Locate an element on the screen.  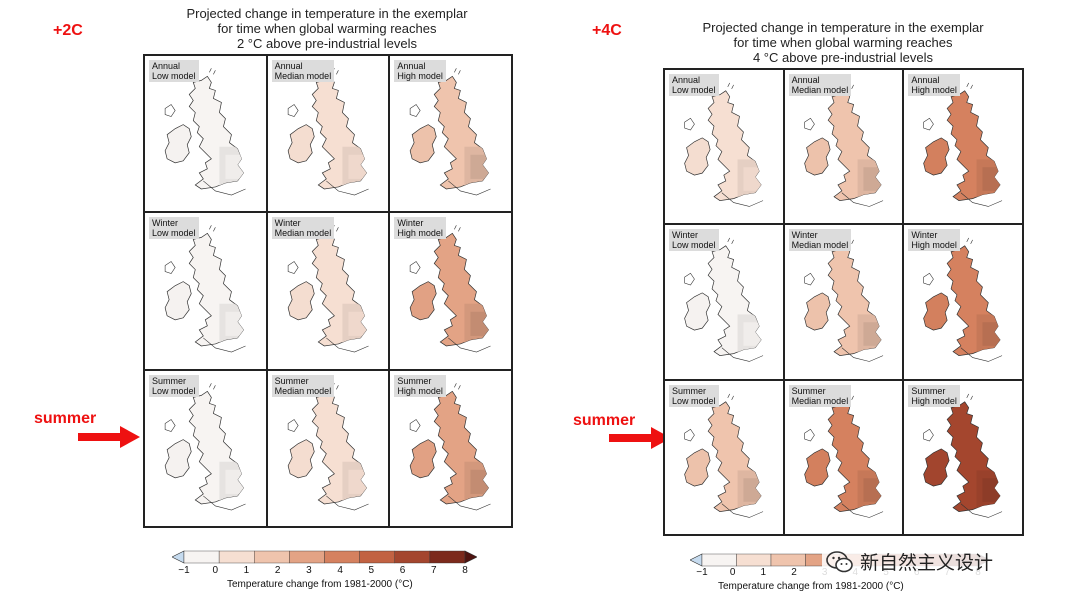
colorbar-tick-label: 5 is located at coordinates (371, 570).